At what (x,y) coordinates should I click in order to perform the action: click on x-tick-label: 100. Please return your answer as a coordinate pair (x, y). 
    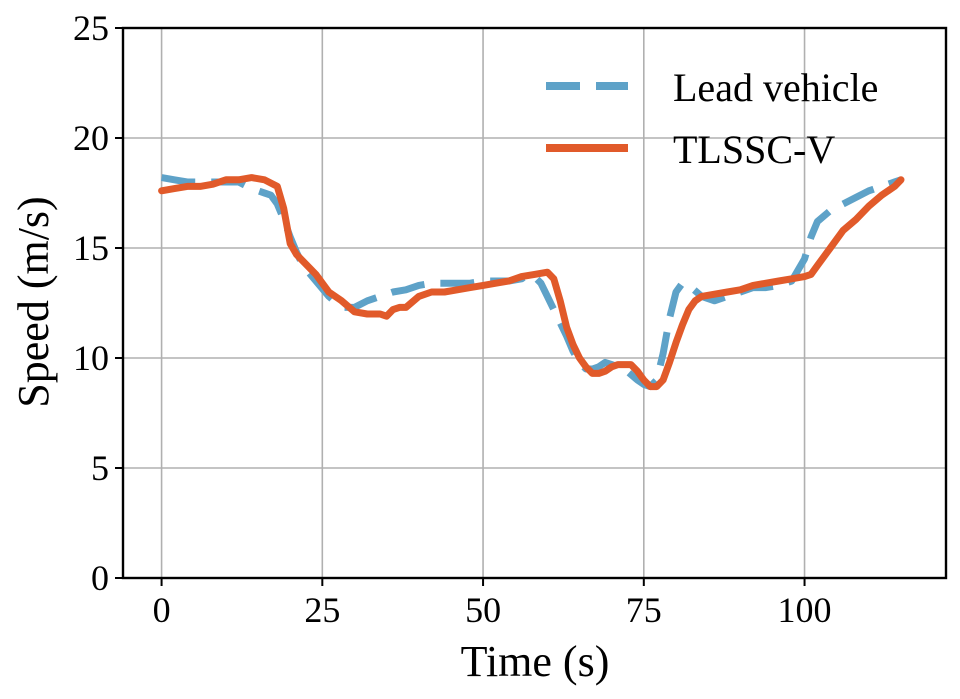
    Looking at the image, I should click on (805, 610).